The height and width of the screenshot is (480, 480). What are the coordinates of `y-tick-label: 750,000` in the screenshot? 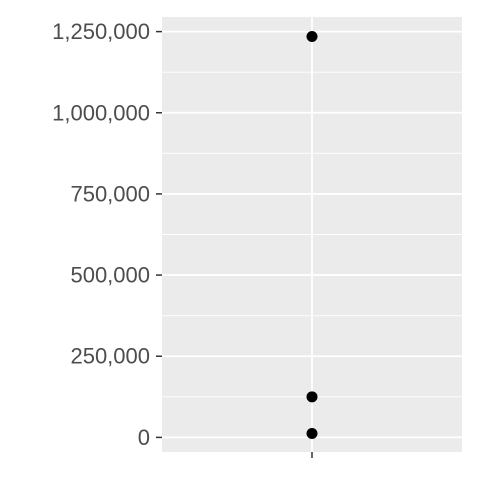 It's located at (110, 193).